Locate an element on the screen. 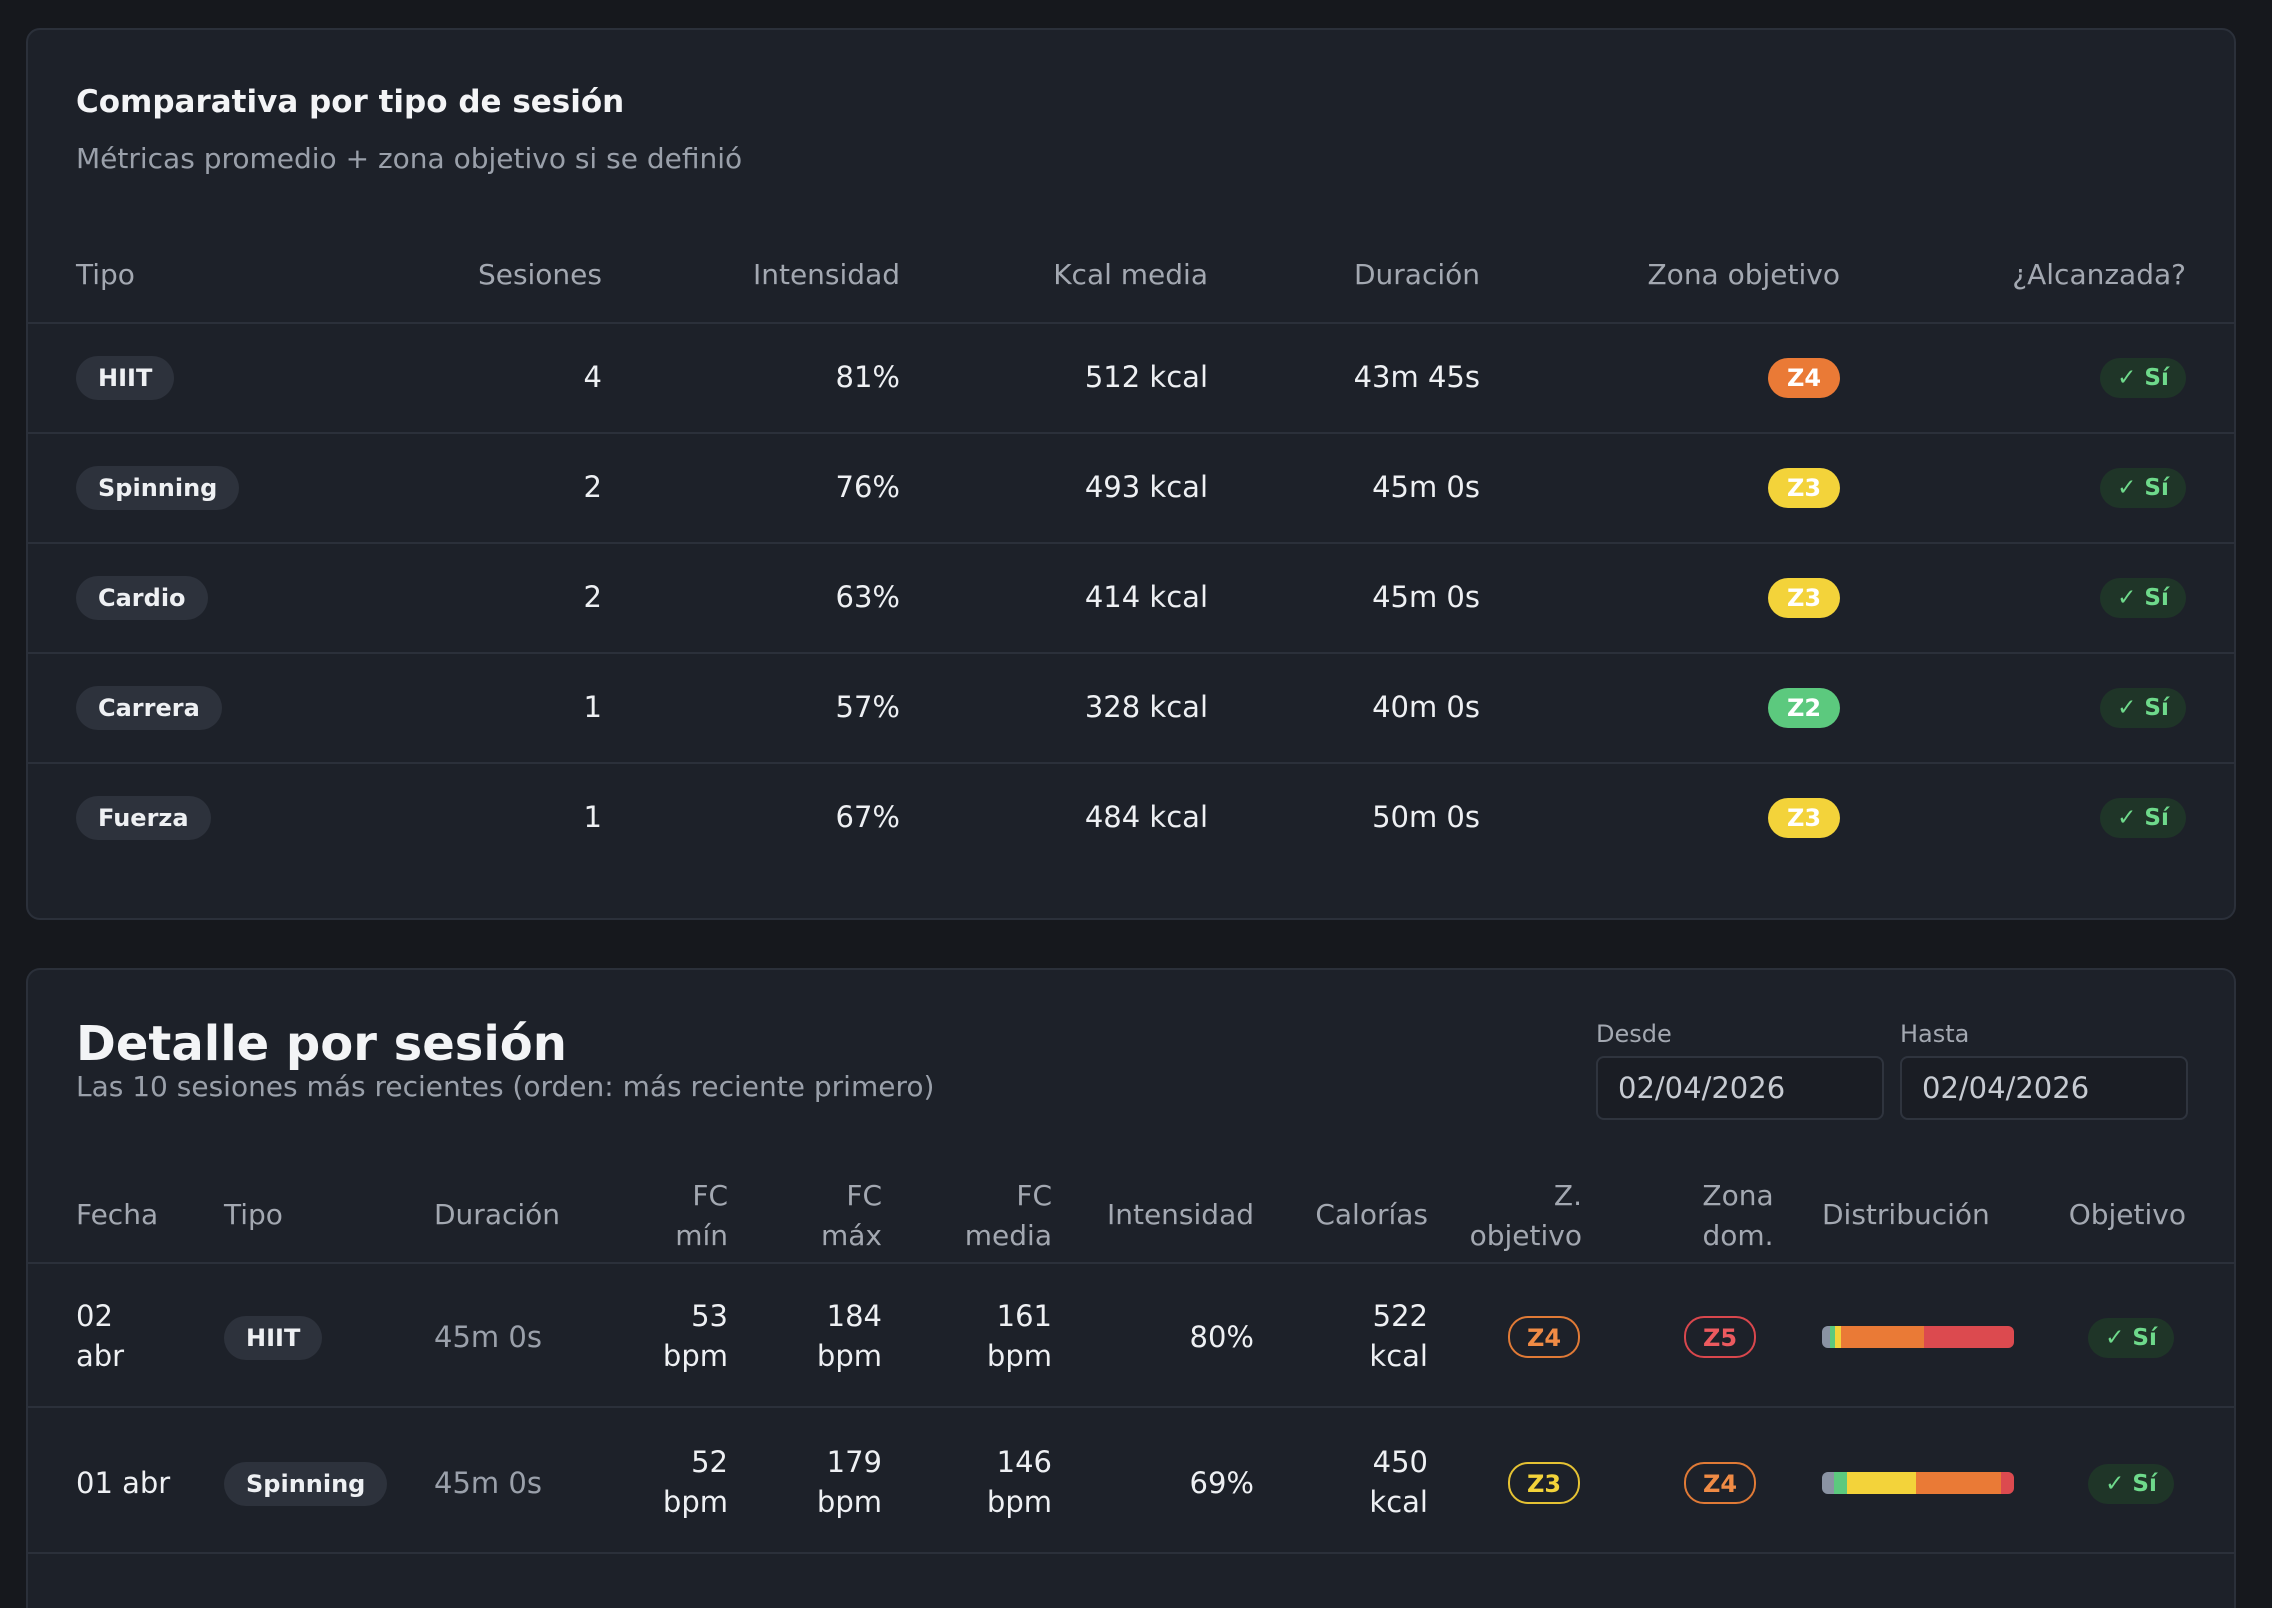  fc-media-cell: 161 bpm is located at coordinates (982, 1336).